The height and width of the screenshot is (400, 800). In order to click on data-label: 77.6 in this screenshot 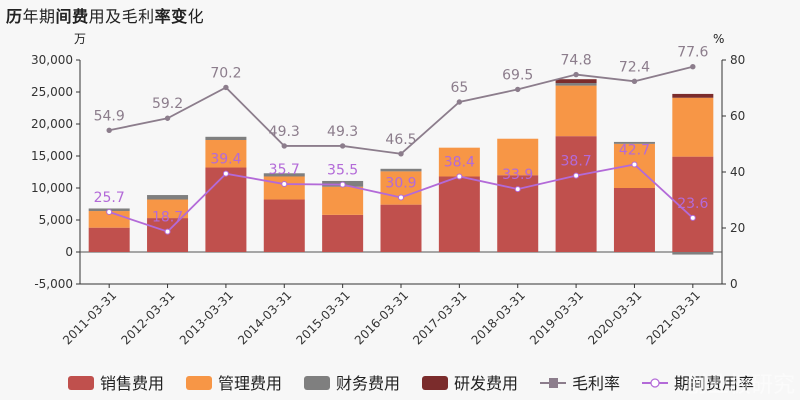, I will do `click(692, 53)`.